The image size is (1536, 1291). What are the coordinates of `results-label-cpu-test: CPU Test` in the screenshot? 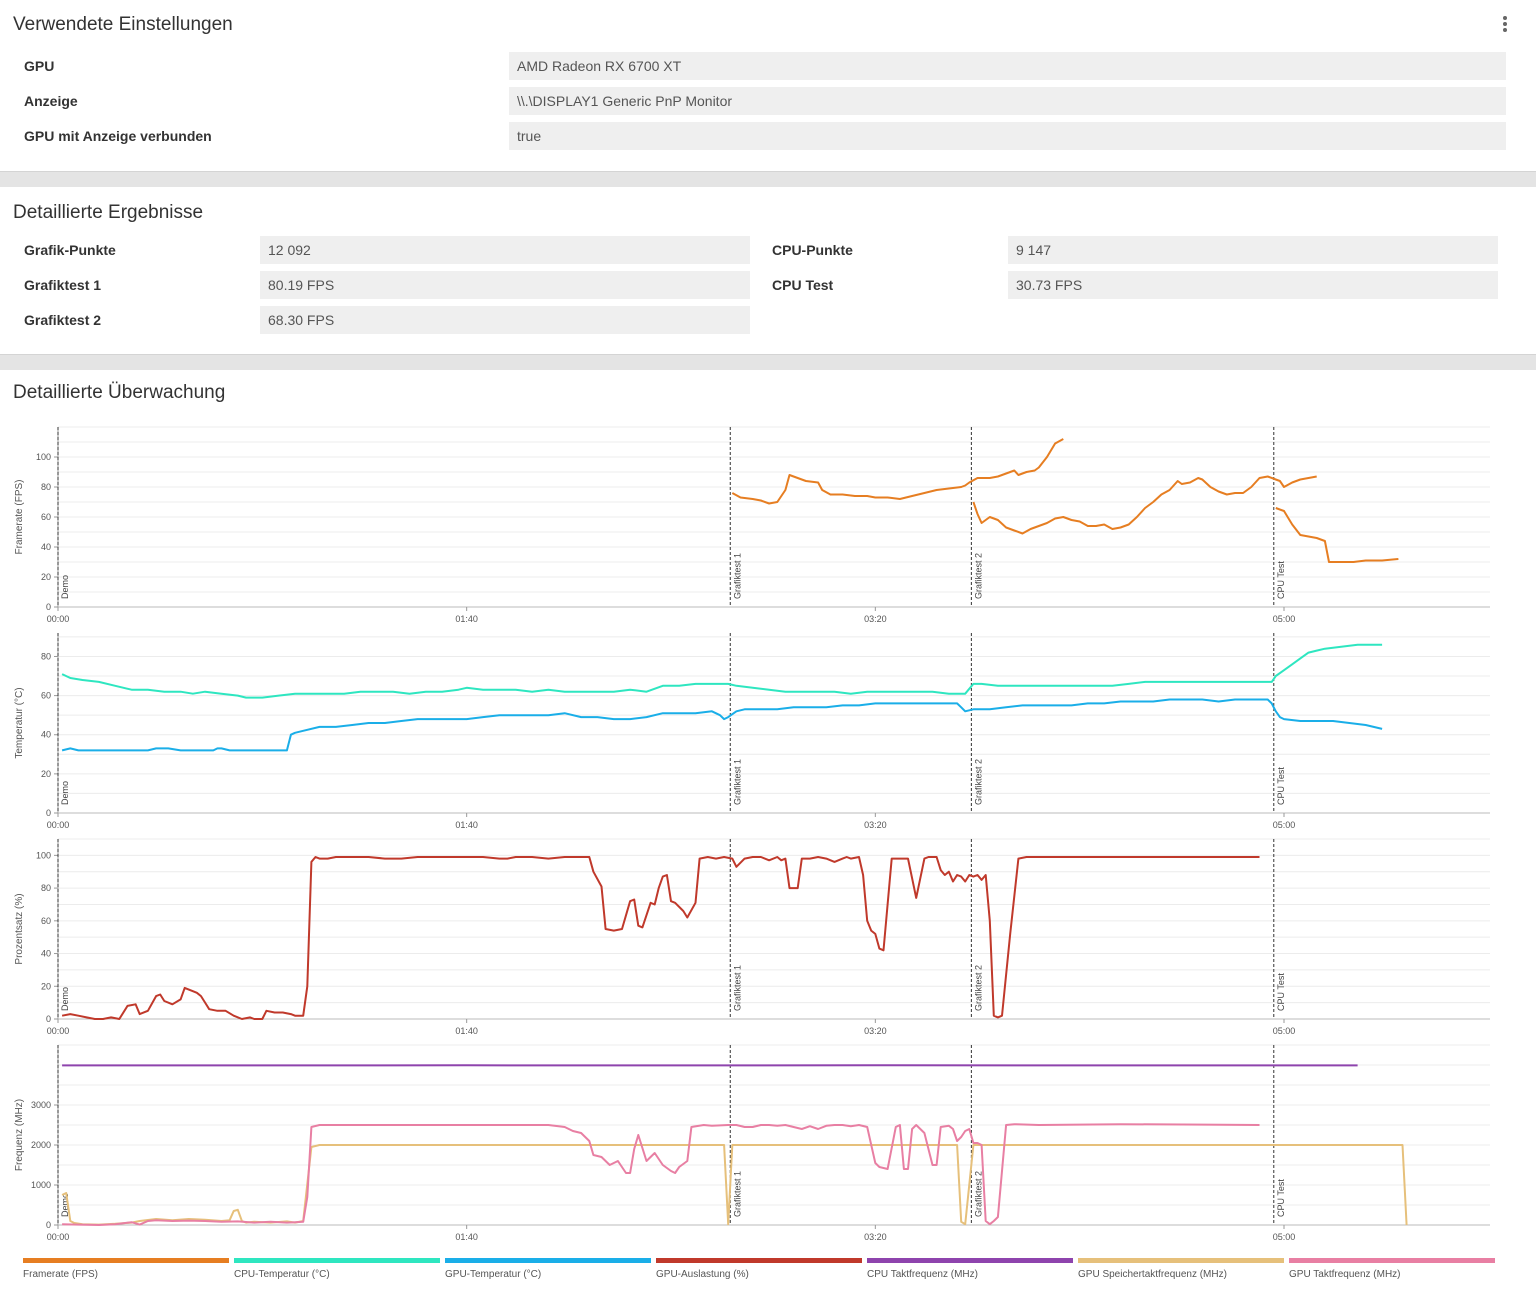 It's located at (803, 285).